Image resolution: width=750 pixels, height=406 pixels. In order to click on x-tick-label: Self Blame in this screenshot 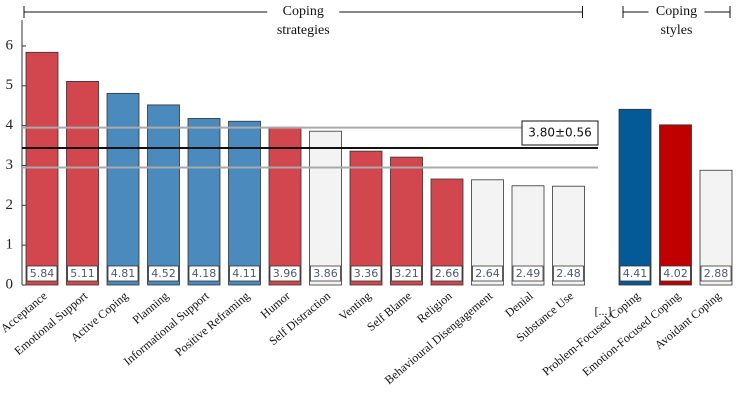, I will do `click(389, 311)`.